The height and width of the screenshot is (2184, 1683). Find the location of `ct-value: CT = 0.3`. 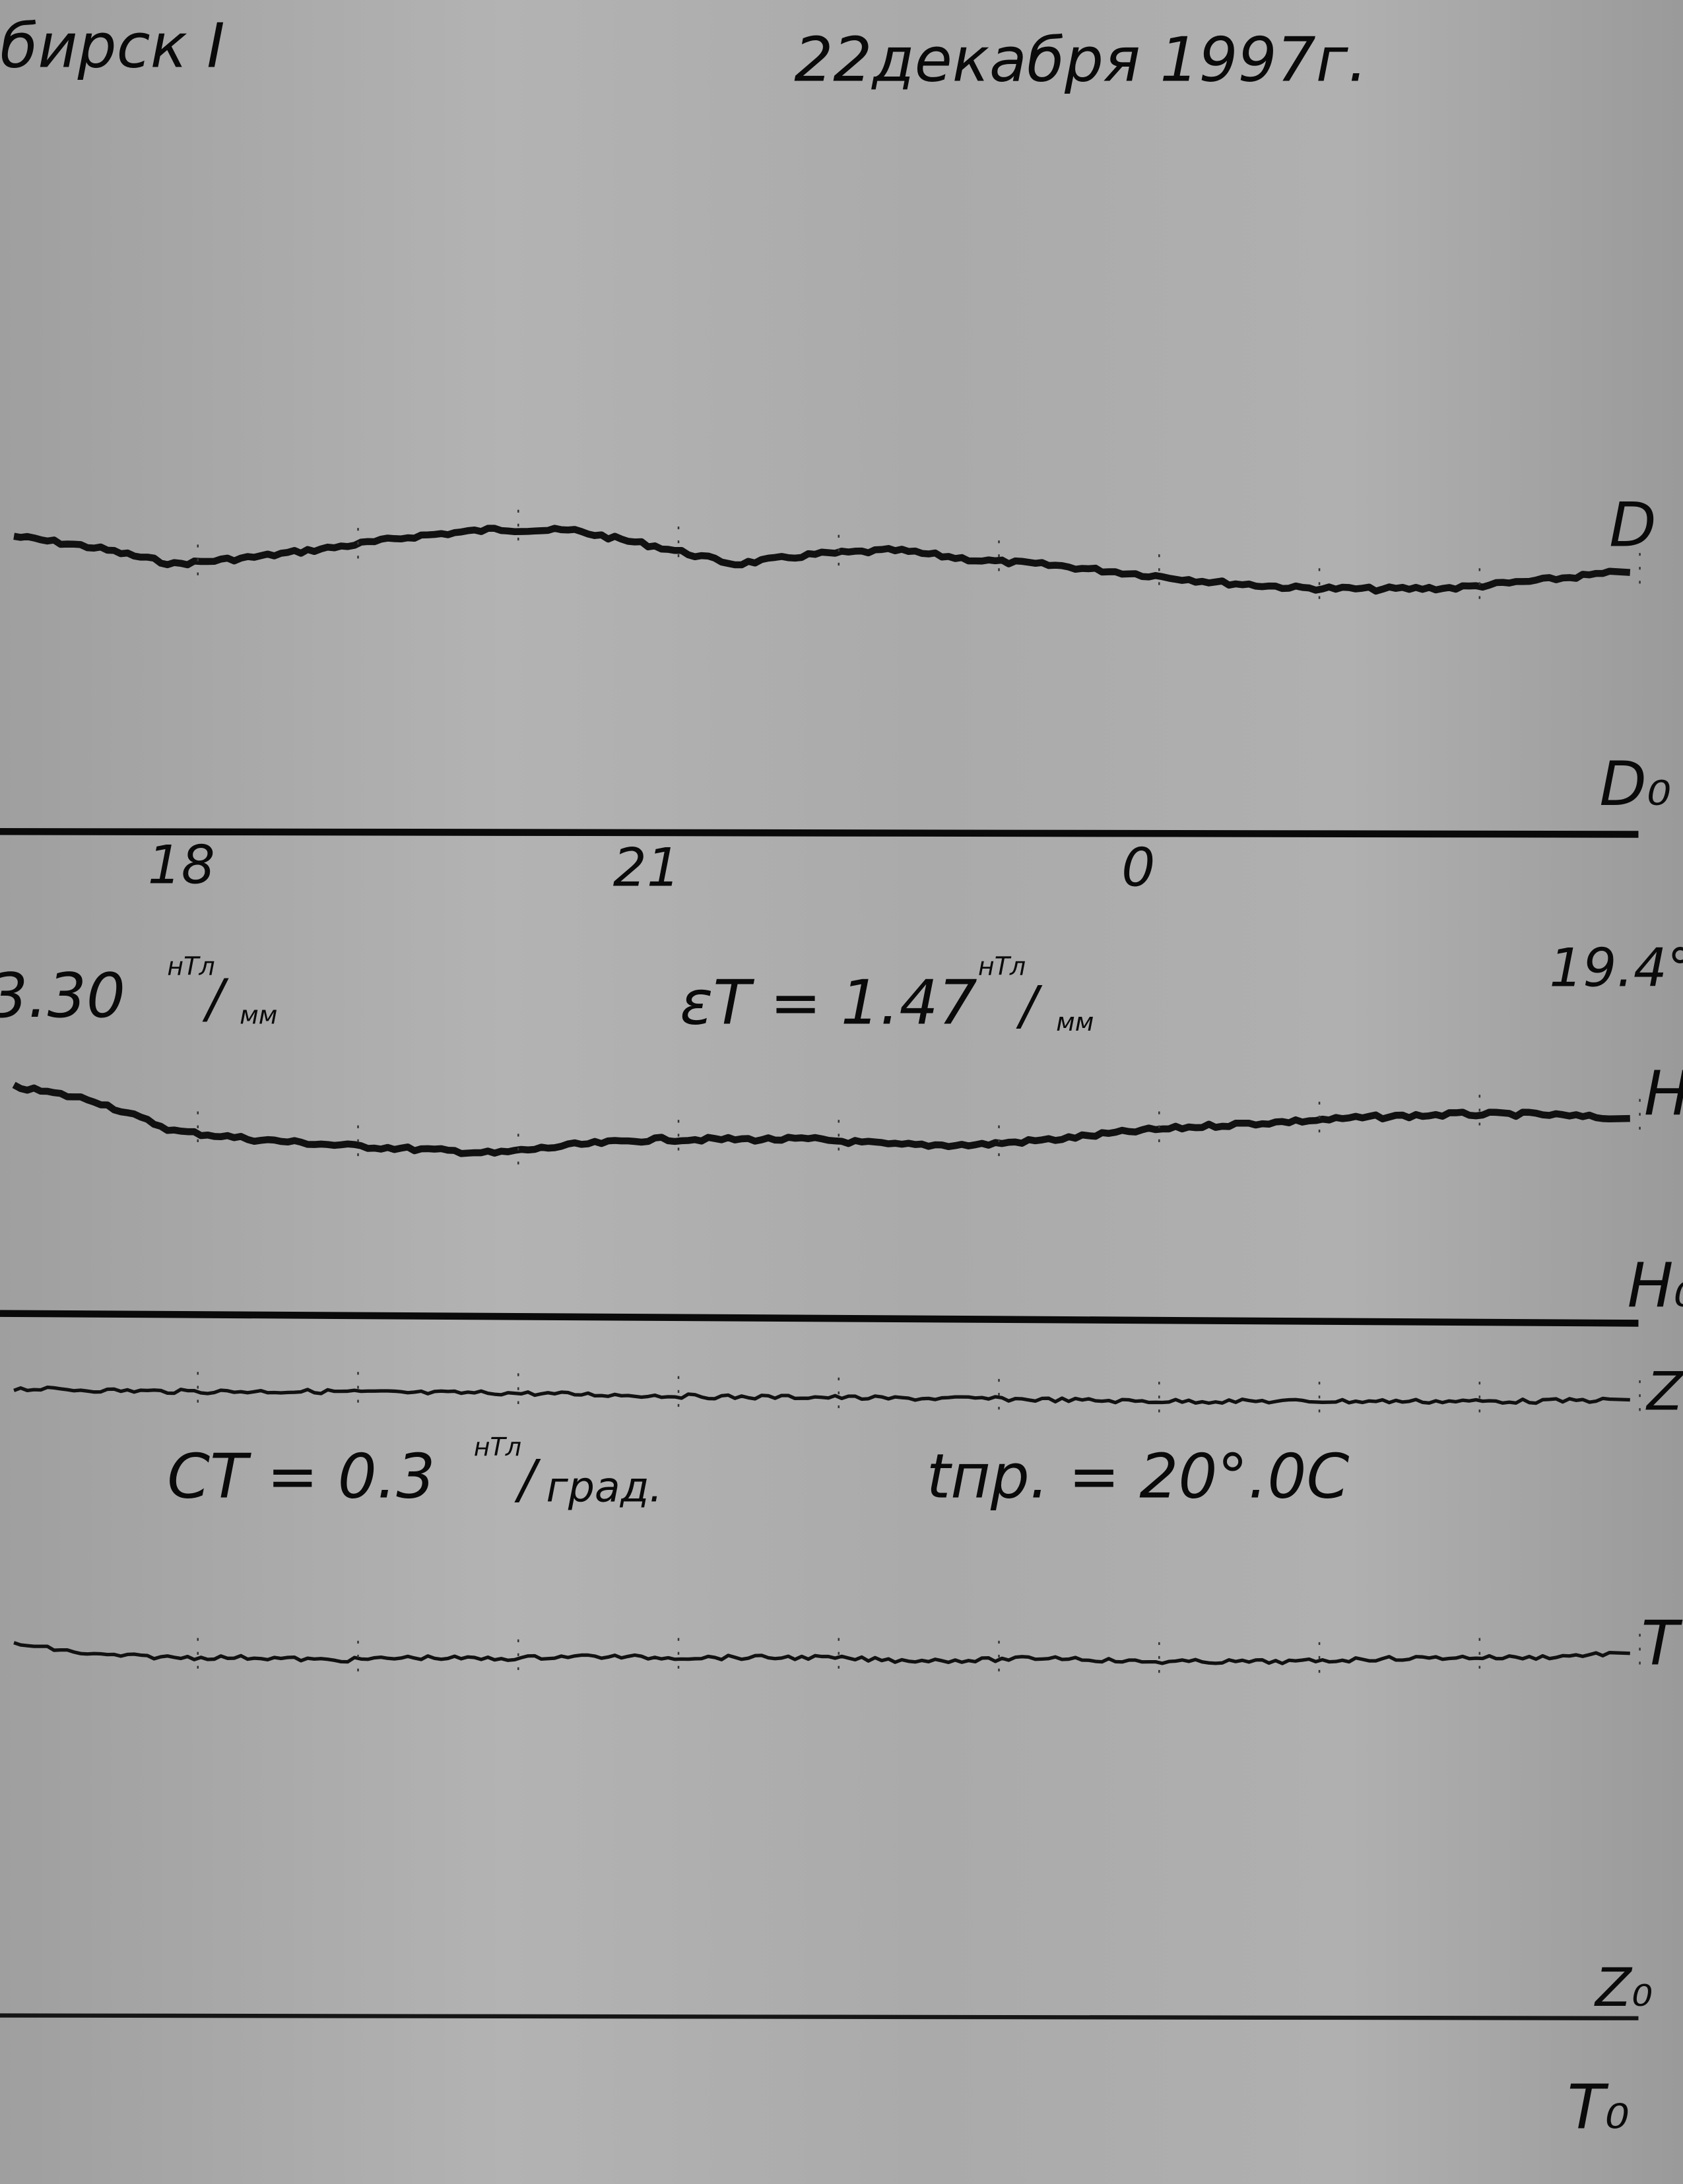

ct-value: CT = 0.3 is located at coordinates (301, 1476).